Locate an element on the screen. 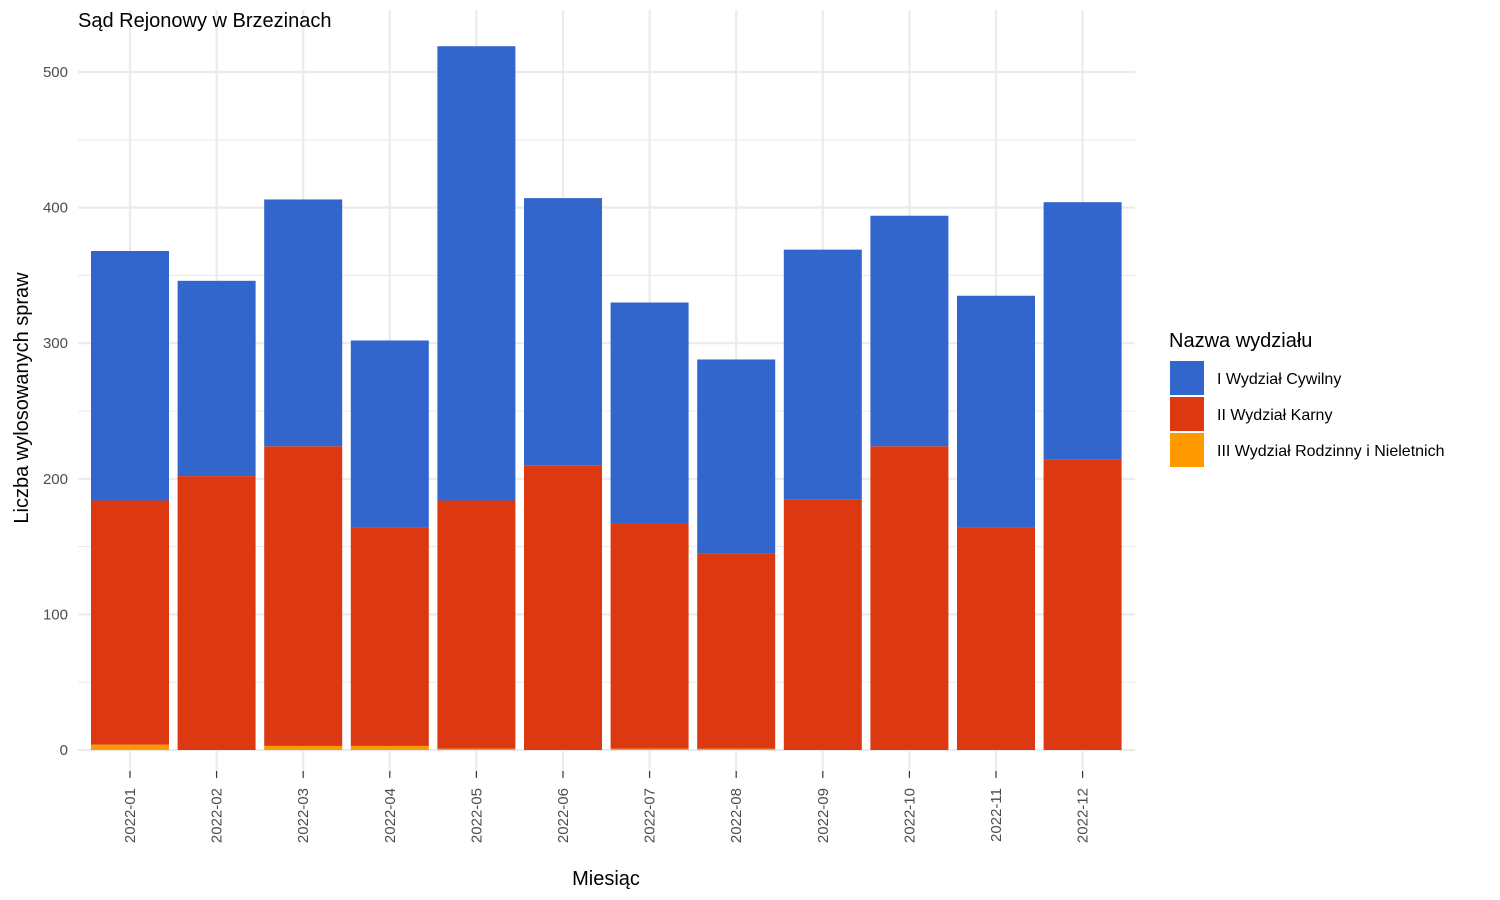  legend-label: II Wydział Karny is located at coordinates (1274, 415).